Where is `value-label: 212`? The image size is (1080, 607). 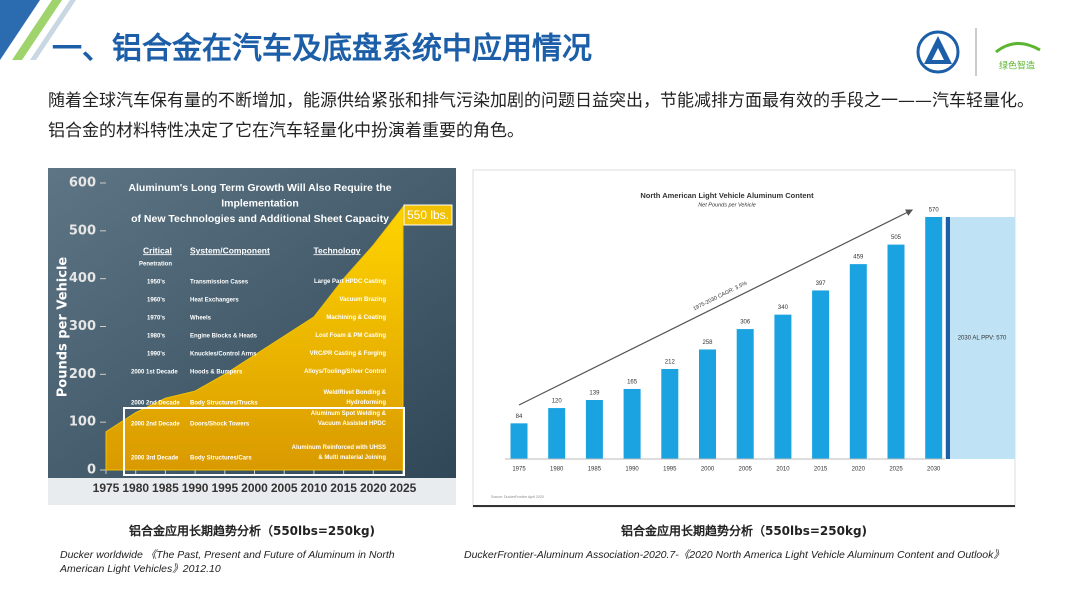 value-label: 212 is located at coordinates (670, 363).